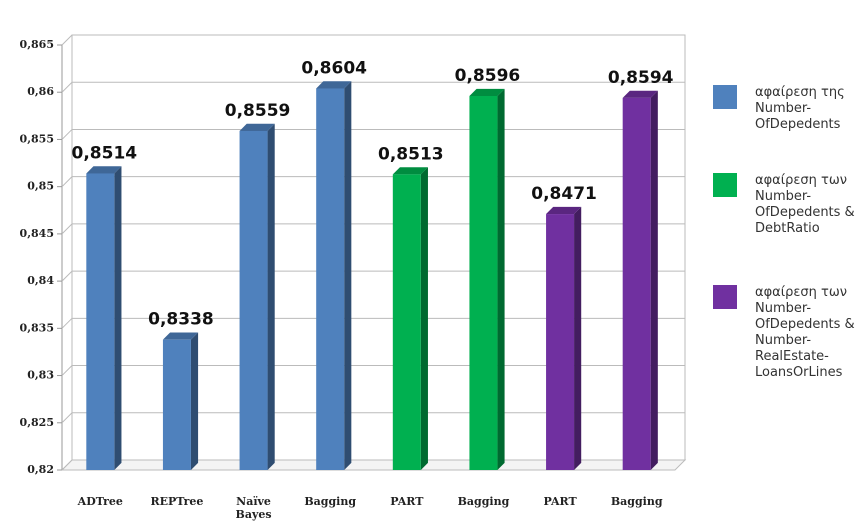 This screenshot has width=860, height=531. I want to click on value-label: 0,8338, so click(181, 320).